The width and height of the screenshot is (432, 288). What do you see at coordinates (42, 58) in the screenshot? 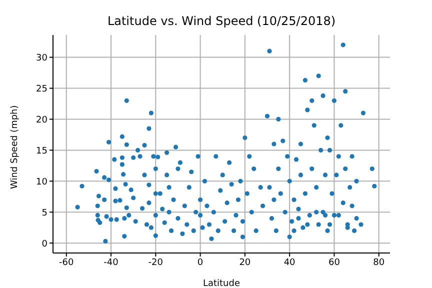
I see `y-tick-label: 30` at bounding box center [42, 58].